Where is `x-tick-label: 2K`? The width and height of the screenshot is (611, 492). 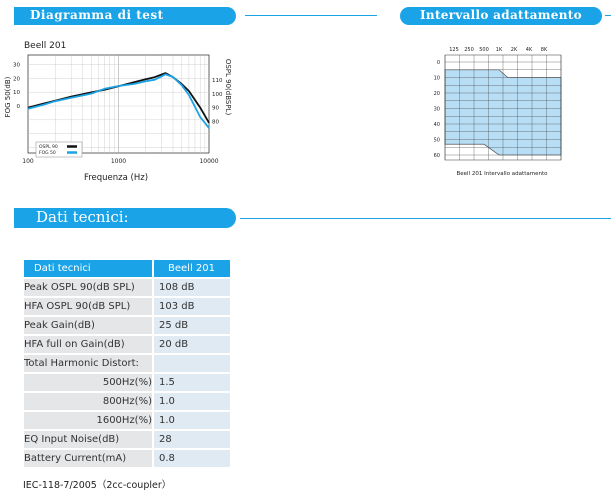 x-tick-label: 2K is located at coordinates (514, 50).